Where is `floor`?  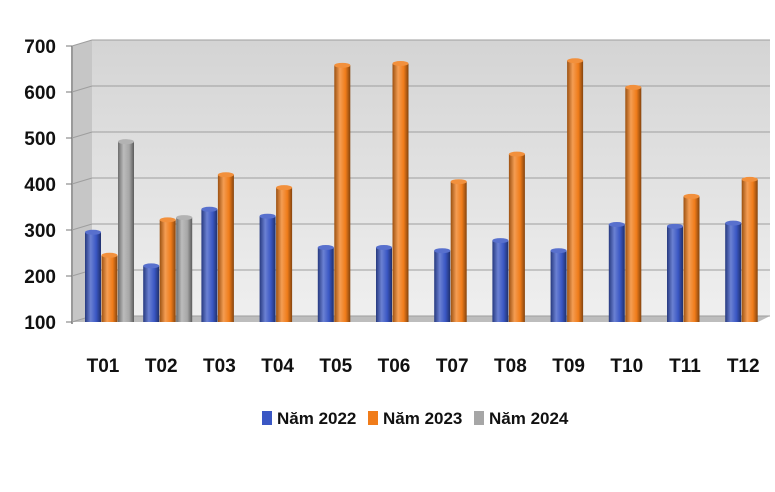
floor is located at coordinates (421, 319).